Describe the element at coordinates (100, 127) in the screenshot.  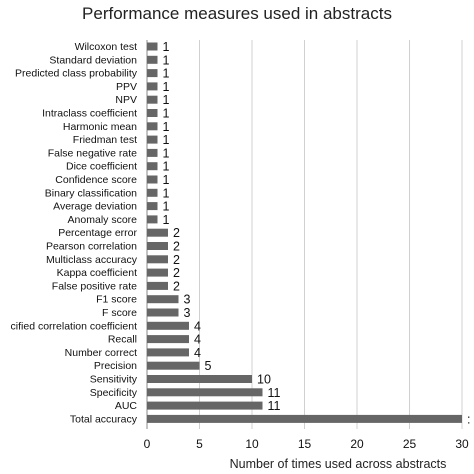
I see `category-label: Harmonic mean` at that location.